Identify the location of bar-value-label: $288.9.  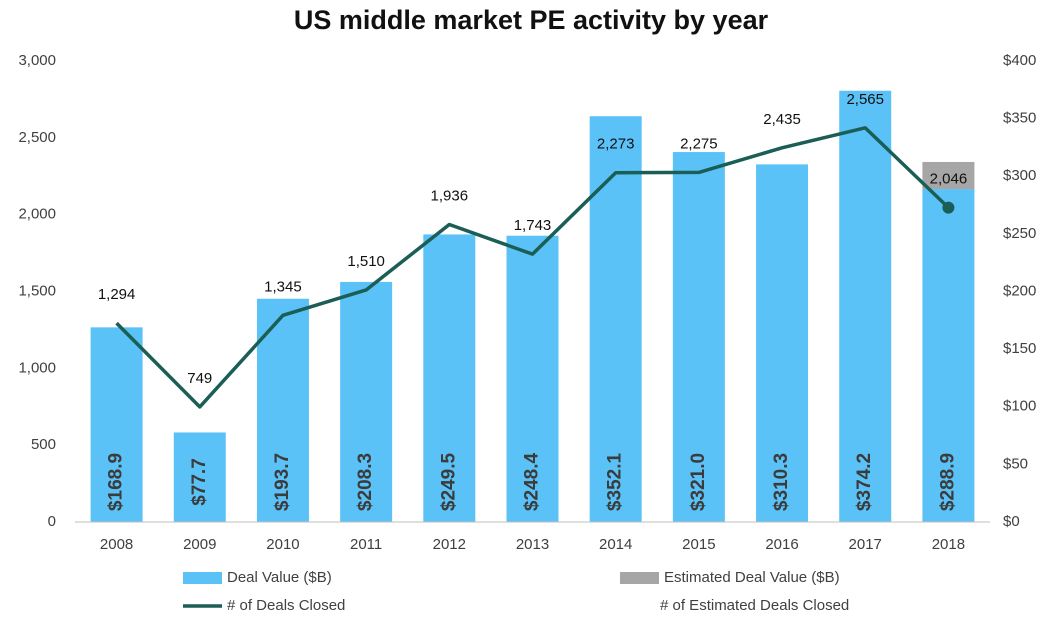
(947, 482).